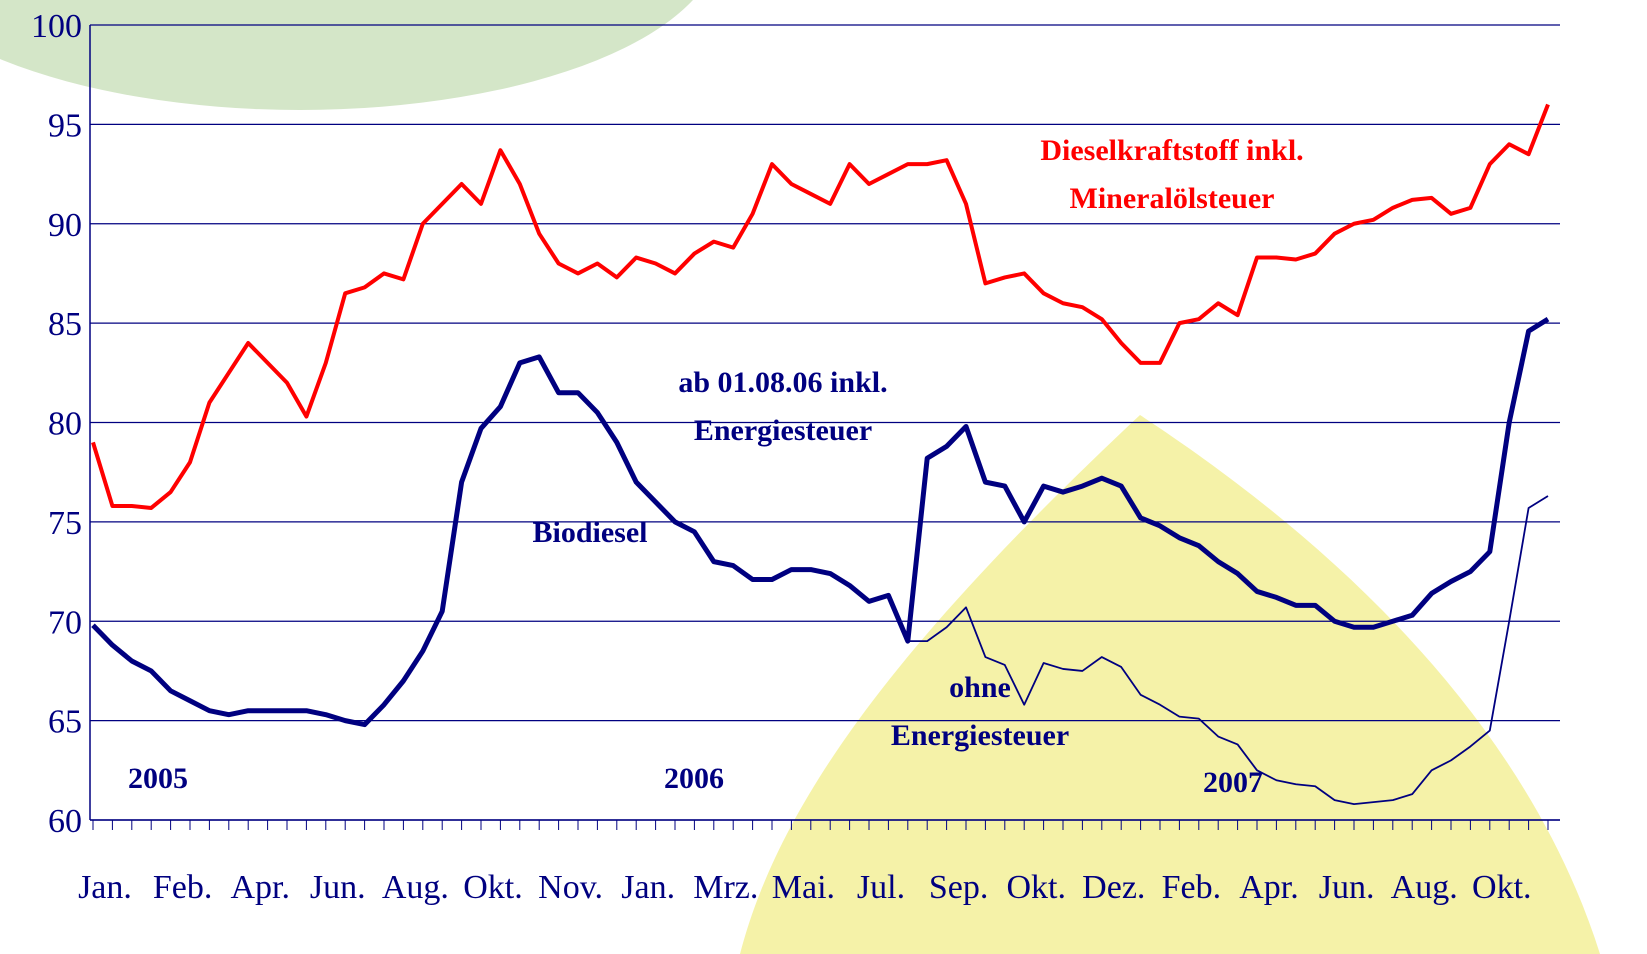  Describe the element at coordinates (1228, 650) in the screenshot. I see `series-line` at that location.